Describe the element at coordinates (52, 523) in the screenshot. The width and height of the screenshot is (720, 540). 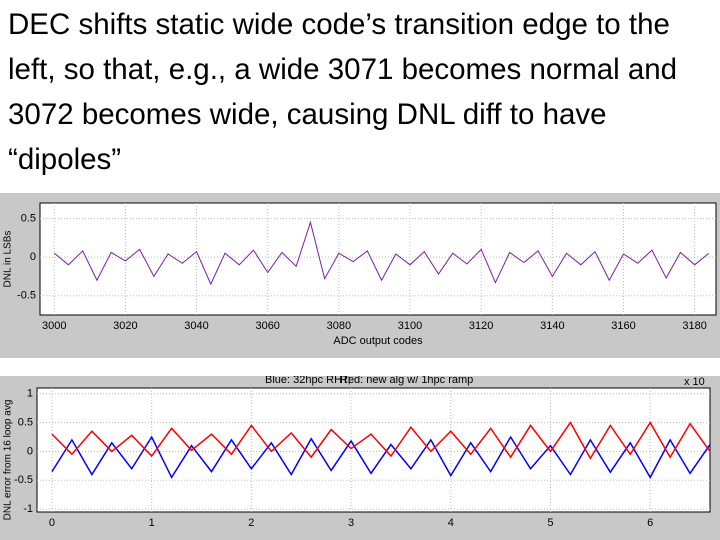
I see `x-tick-label: 0` at that location.